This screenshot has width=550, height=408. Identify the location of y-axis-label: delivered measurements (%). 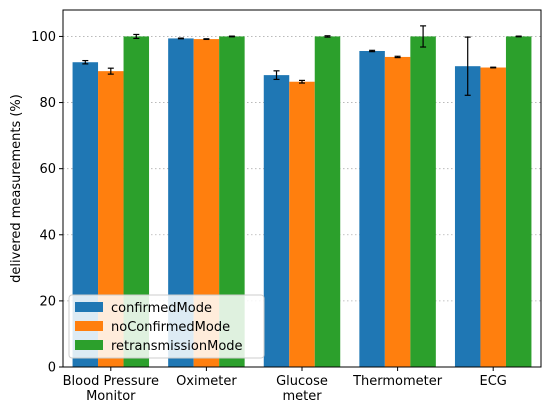
(16, 188).